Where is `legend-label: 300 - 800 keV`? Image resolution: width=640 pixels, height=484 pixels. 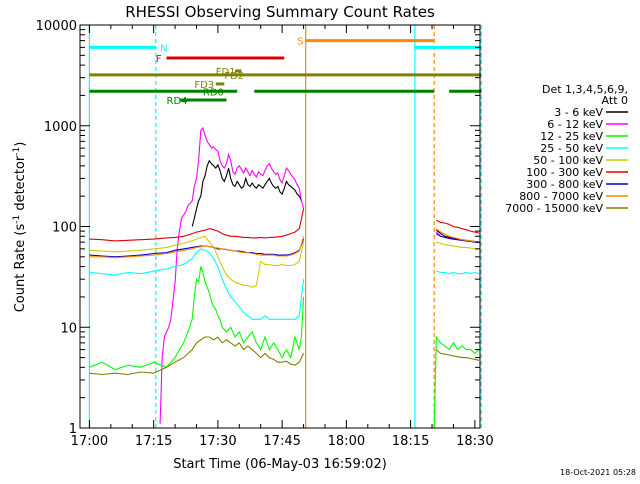 legend-label: 300 - 800 keV is located at coordinates (564, 184).